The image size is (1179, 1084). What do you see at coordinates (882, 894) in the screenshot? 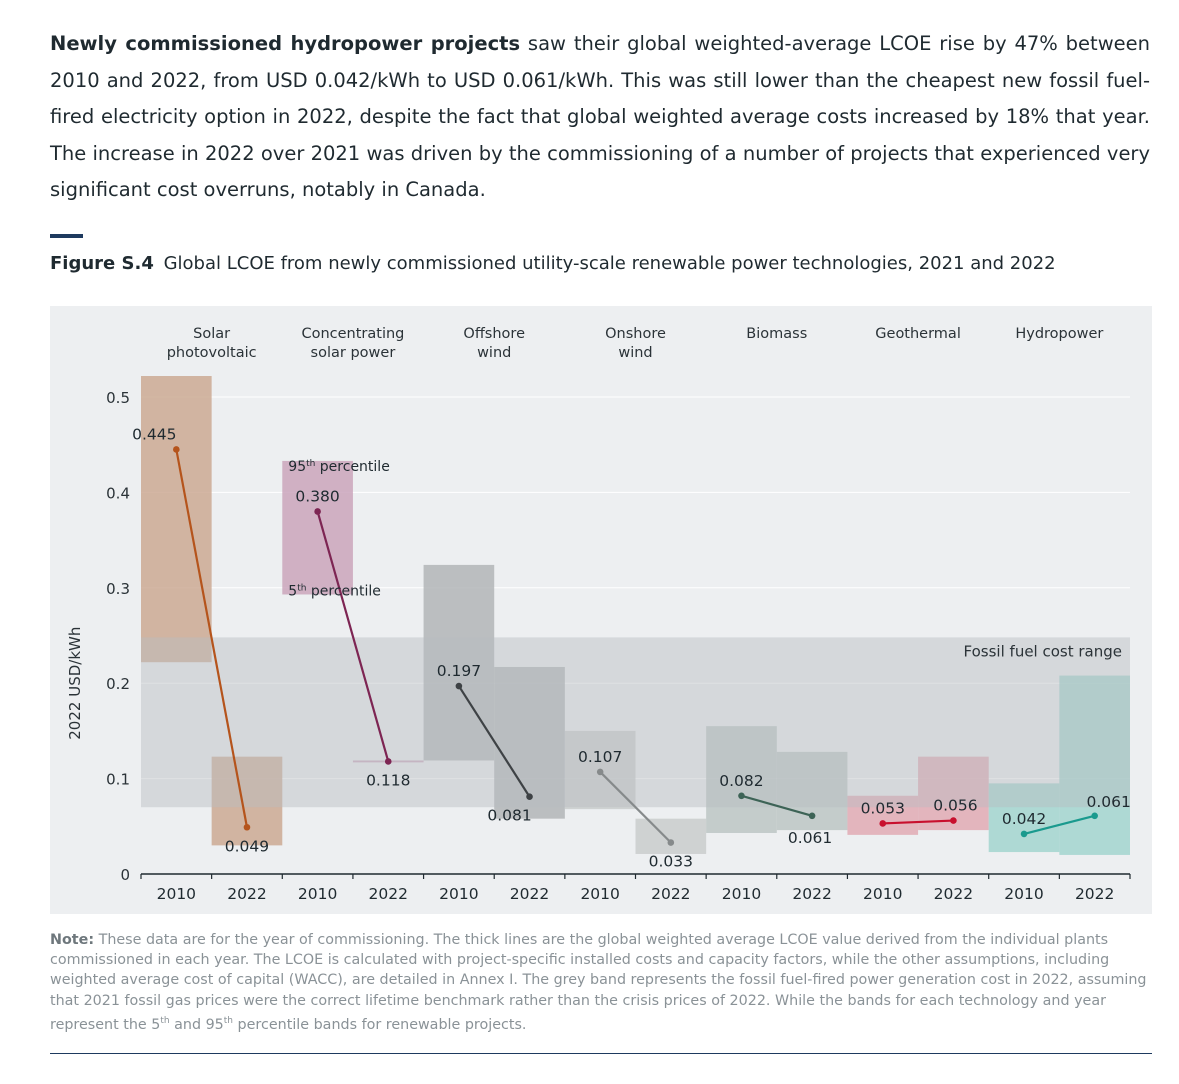
I see `x-year-label-5-0: 2010` at bounding box center [882, 894].